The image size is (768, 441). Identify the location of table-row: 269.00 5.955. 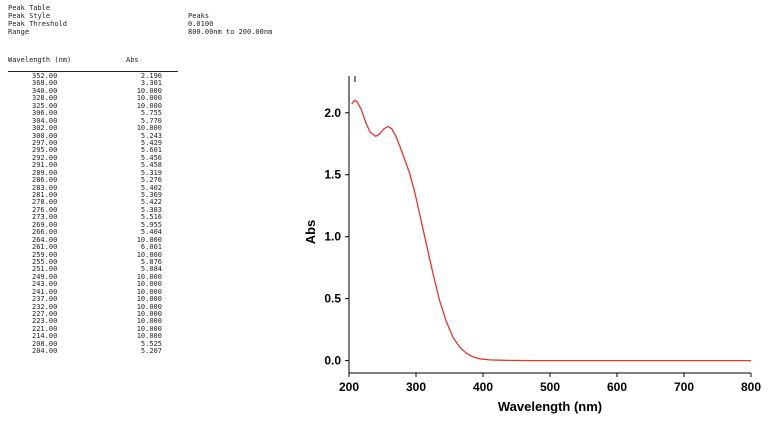
(93, 224).